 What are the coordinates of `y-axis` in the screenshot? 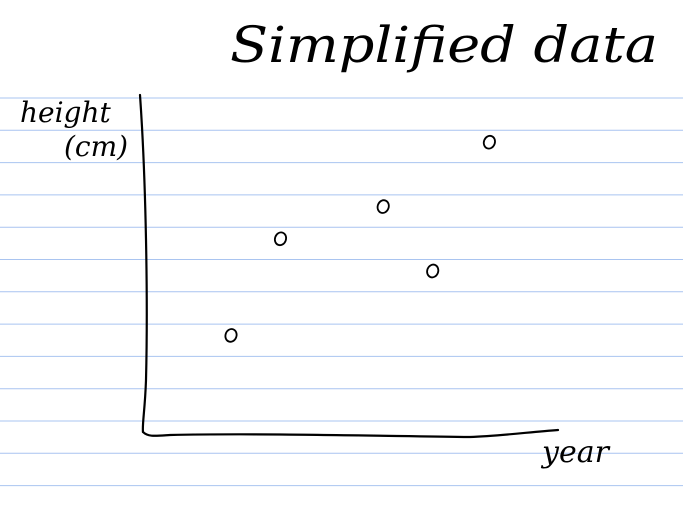 It's located at (143, 263).